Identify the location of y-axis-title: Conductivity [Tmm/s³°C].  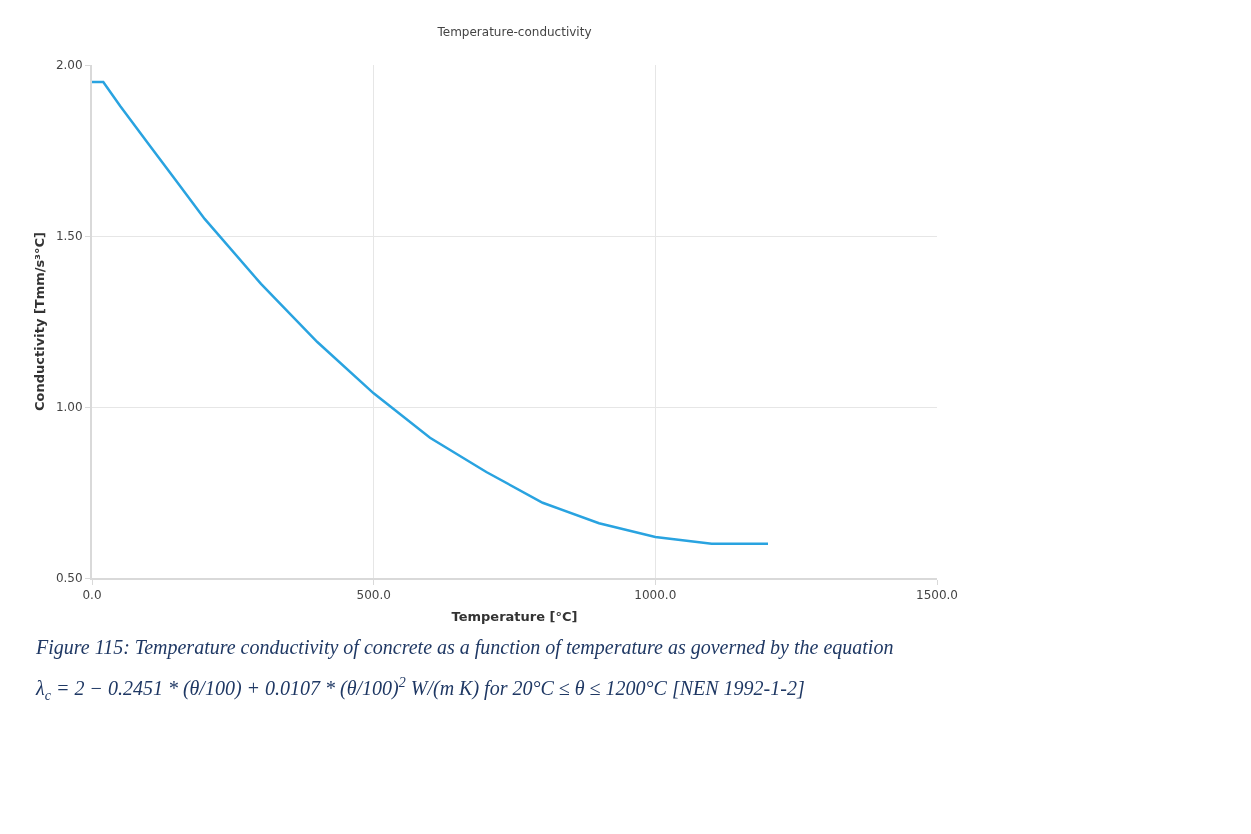
(40, 321).